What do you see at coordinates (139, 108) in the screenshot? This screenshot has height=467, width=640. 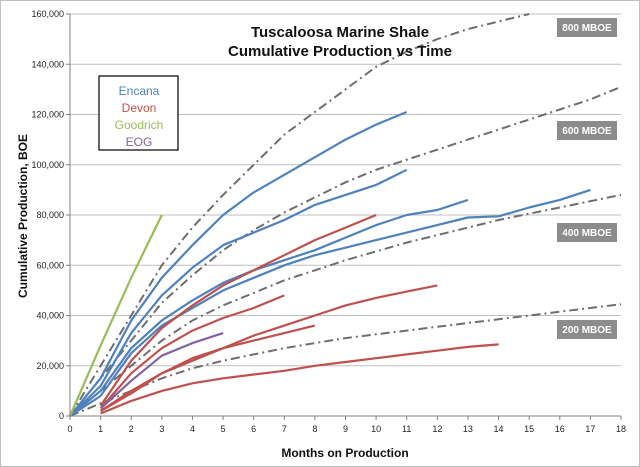 I see `legend-entry-devon: Devon` at bounding box center [139, 108].